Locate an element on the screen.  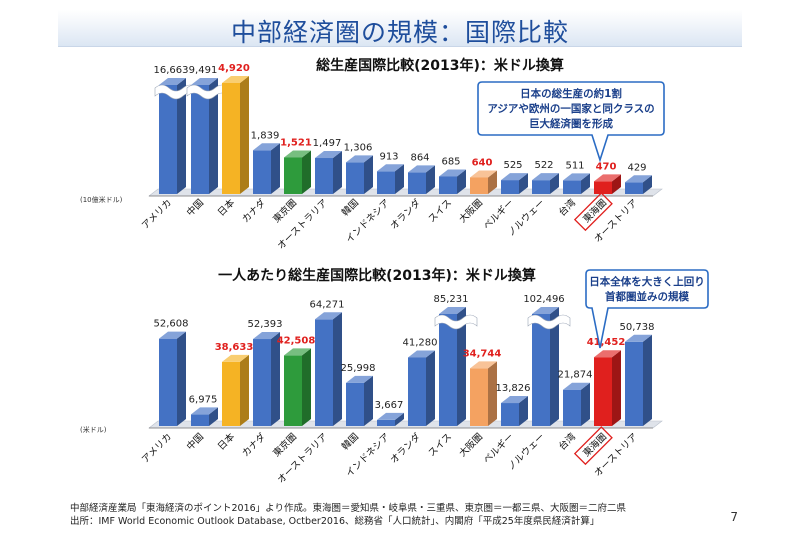
value-label: 1,521 is located at coordinates (296, 142).